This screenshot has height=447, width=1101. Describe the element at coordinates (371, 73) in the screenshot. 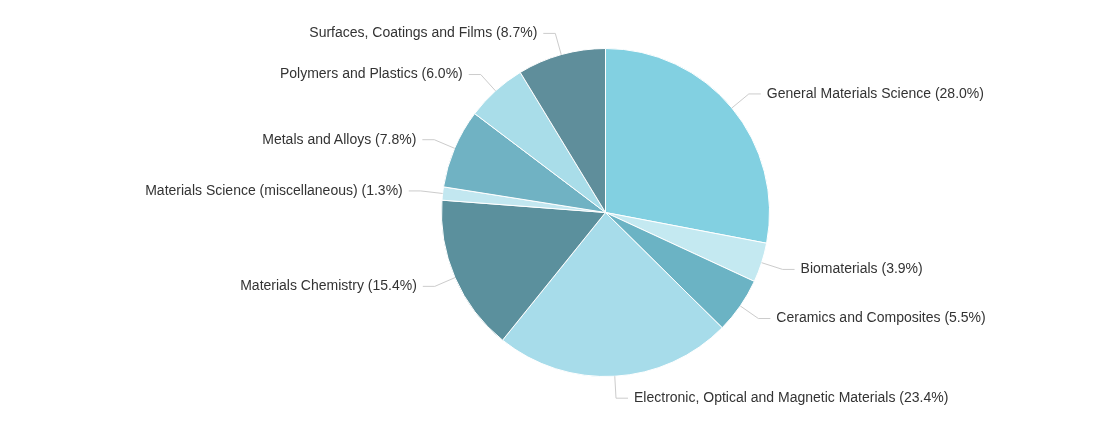

I see `slice-label: Polymers and Plastics (6.0%)` at that location.